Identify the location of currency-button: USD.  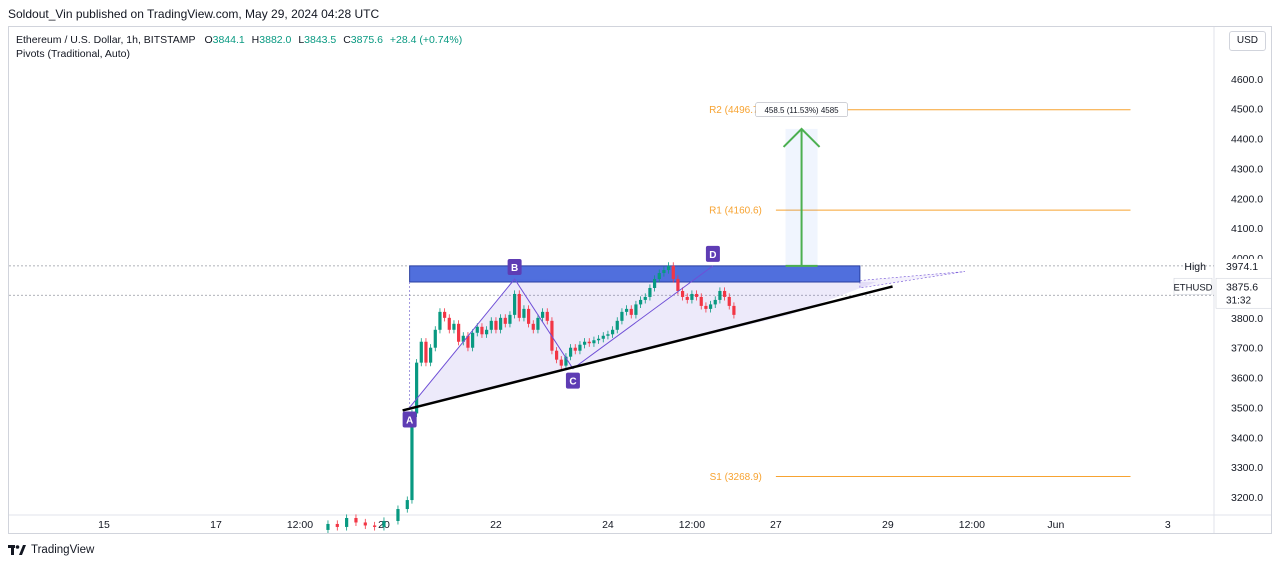
(1247, 41).